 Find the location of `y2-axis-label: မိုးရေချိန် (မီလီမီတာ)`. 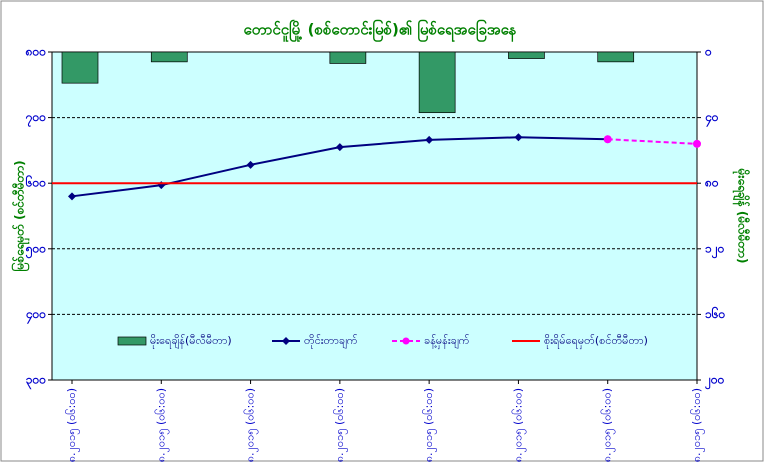

y2-axis-label: မိုးရေချိန် (မီလီမီတာ) is located at coordinates (742, 216).